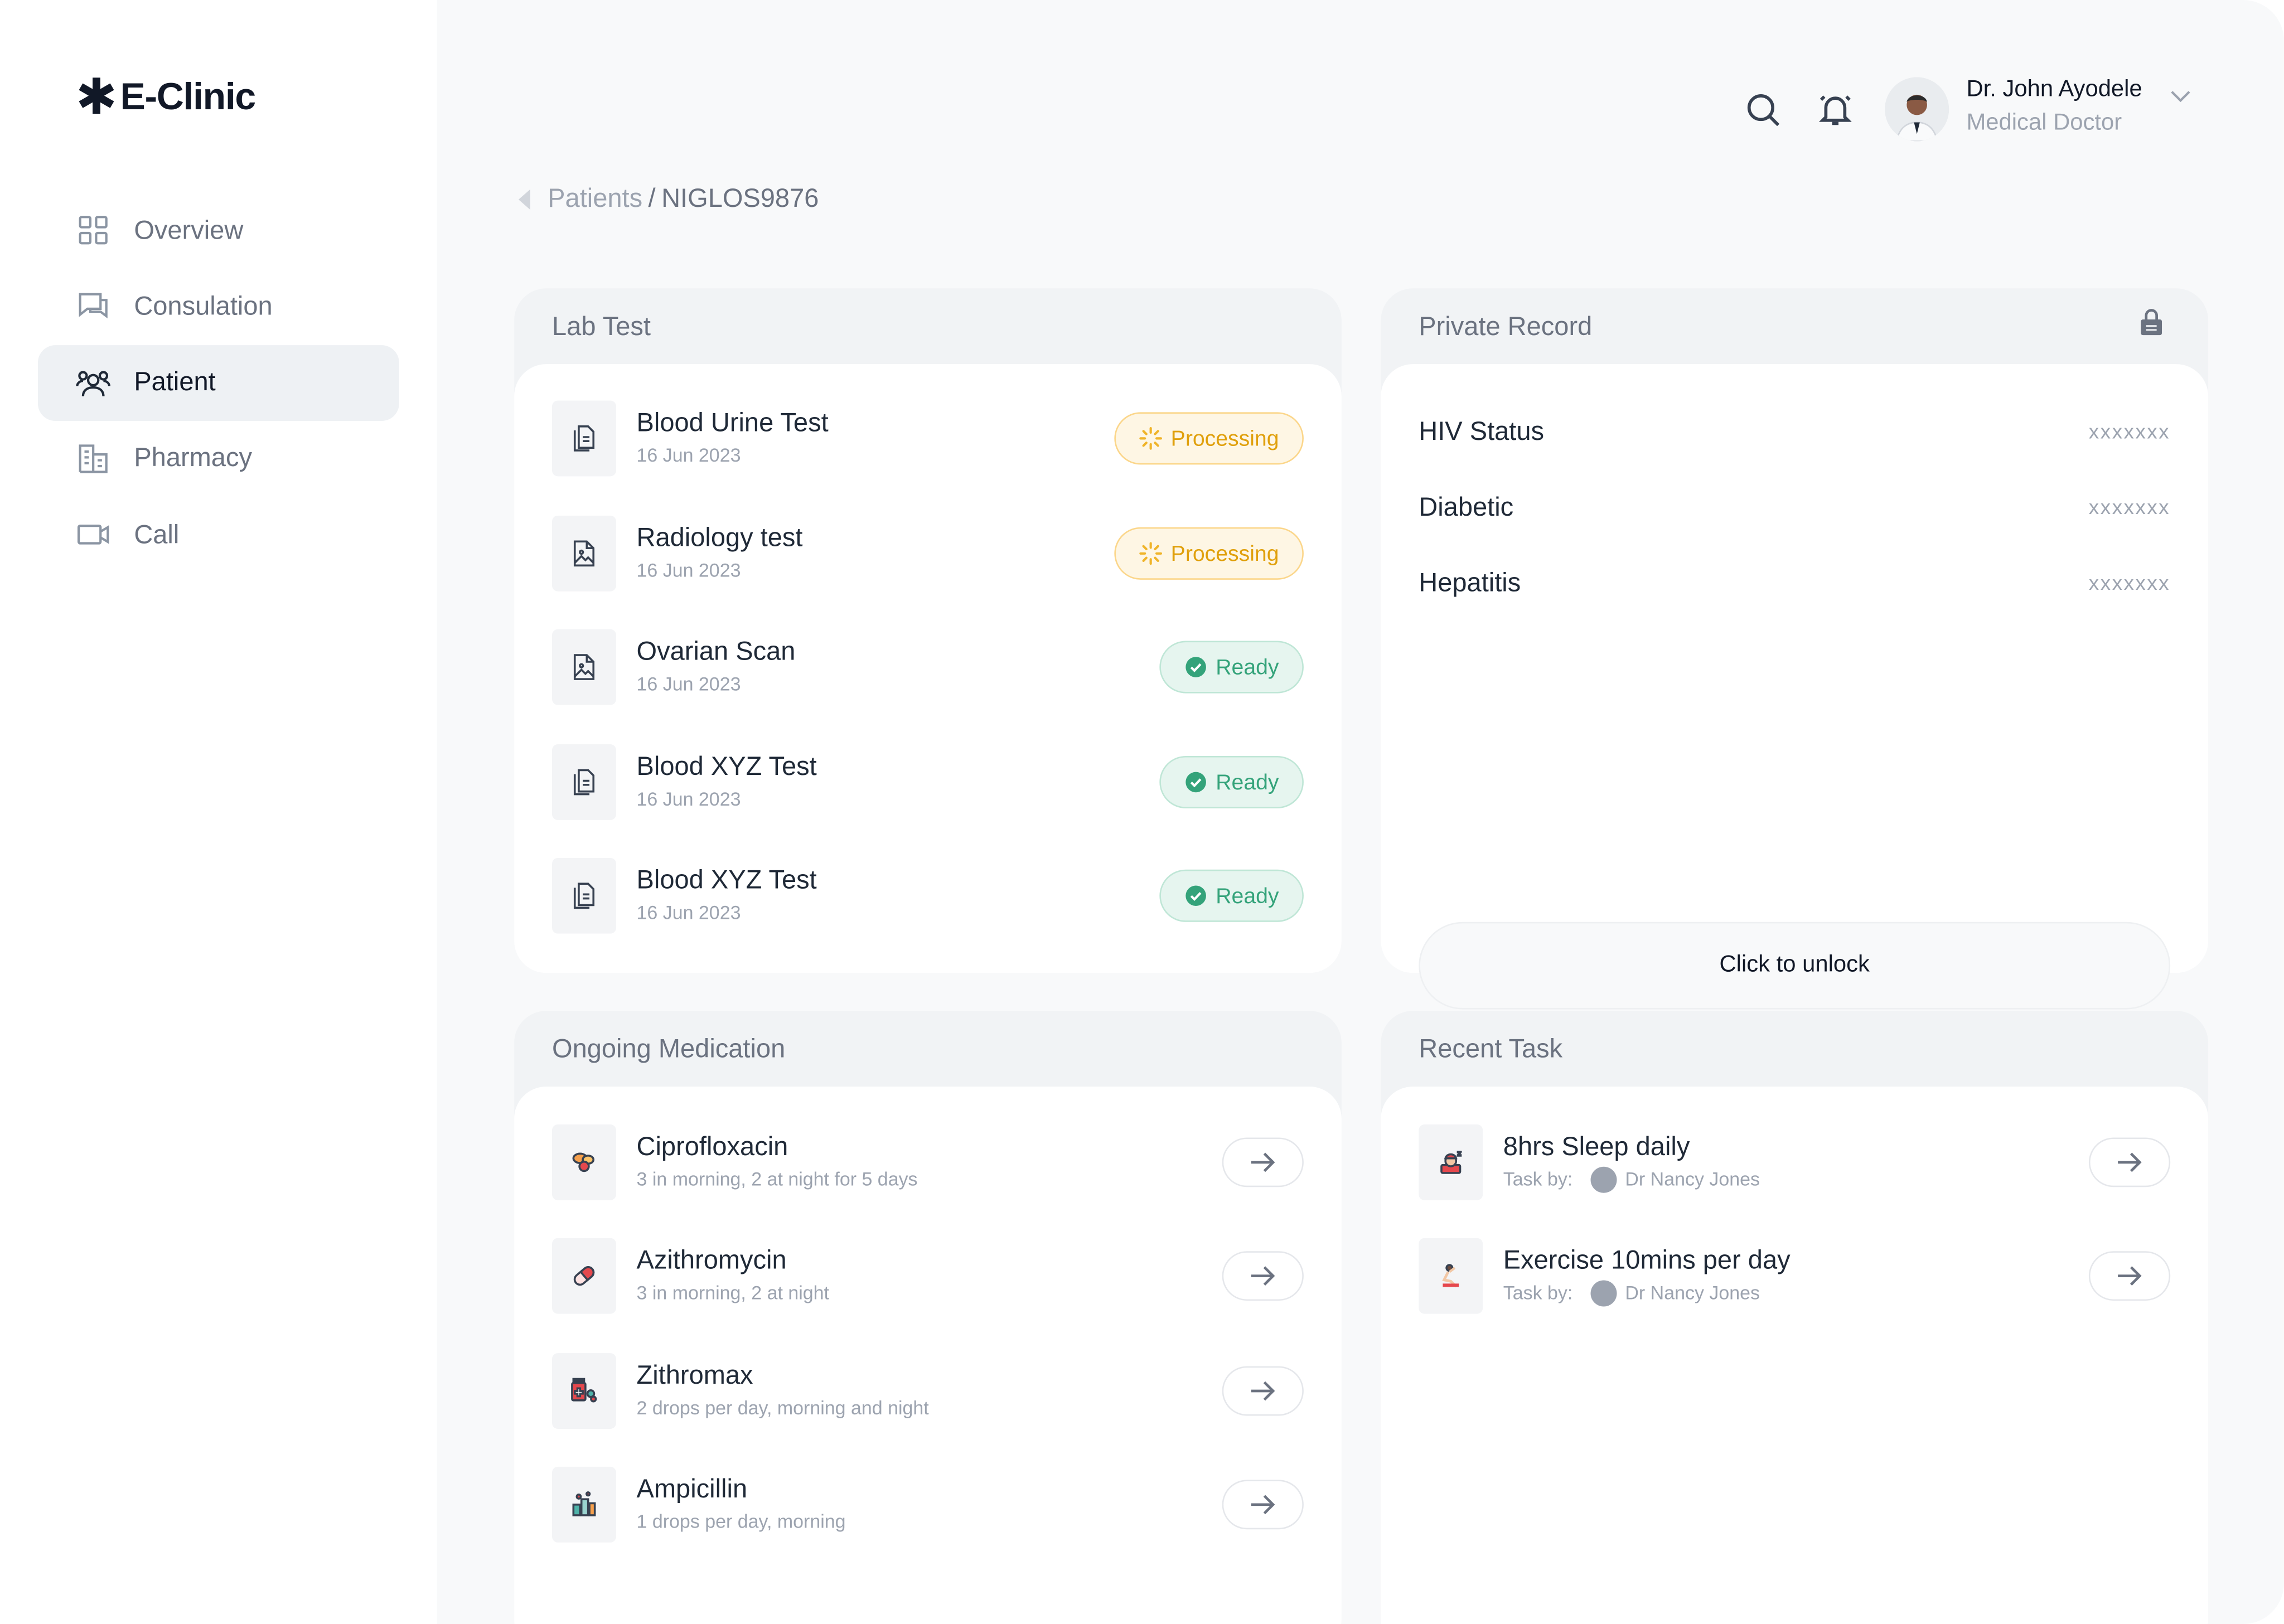 The height and width of the screenshot is (1624, 2284). I want to click on status-badge: Ready, so click(1231, 668).